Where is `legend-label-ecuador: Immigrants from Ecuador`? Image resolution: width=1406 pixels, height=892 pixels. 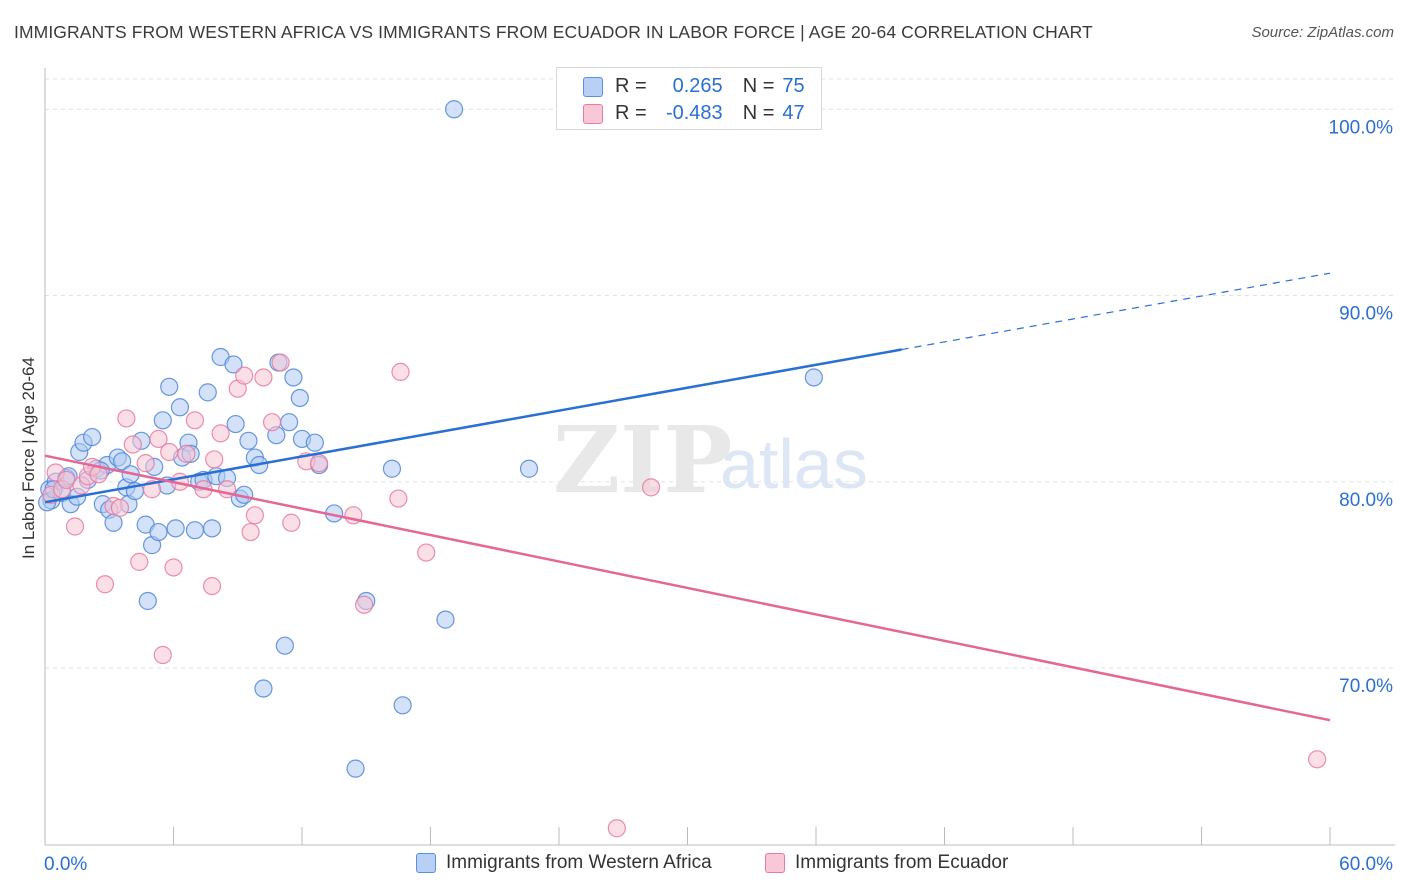 legend-label-ecuador: Immigrants from Ecuador is located at coordinates (902, 862).